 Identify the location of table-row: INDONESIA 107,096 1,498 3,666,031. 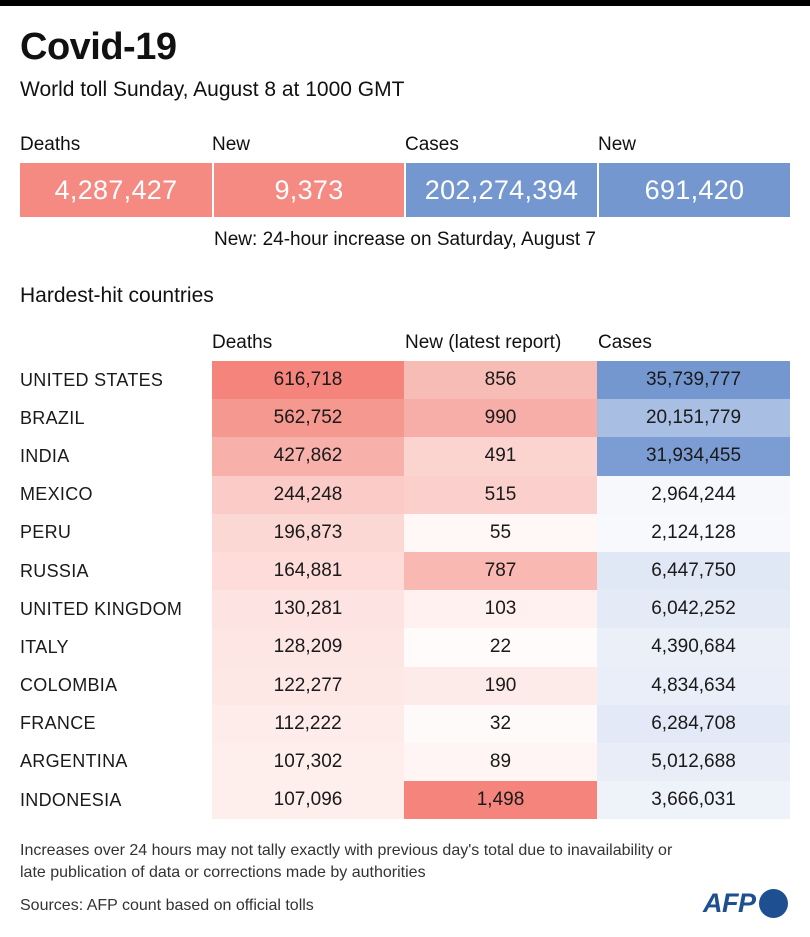
(405, 800).